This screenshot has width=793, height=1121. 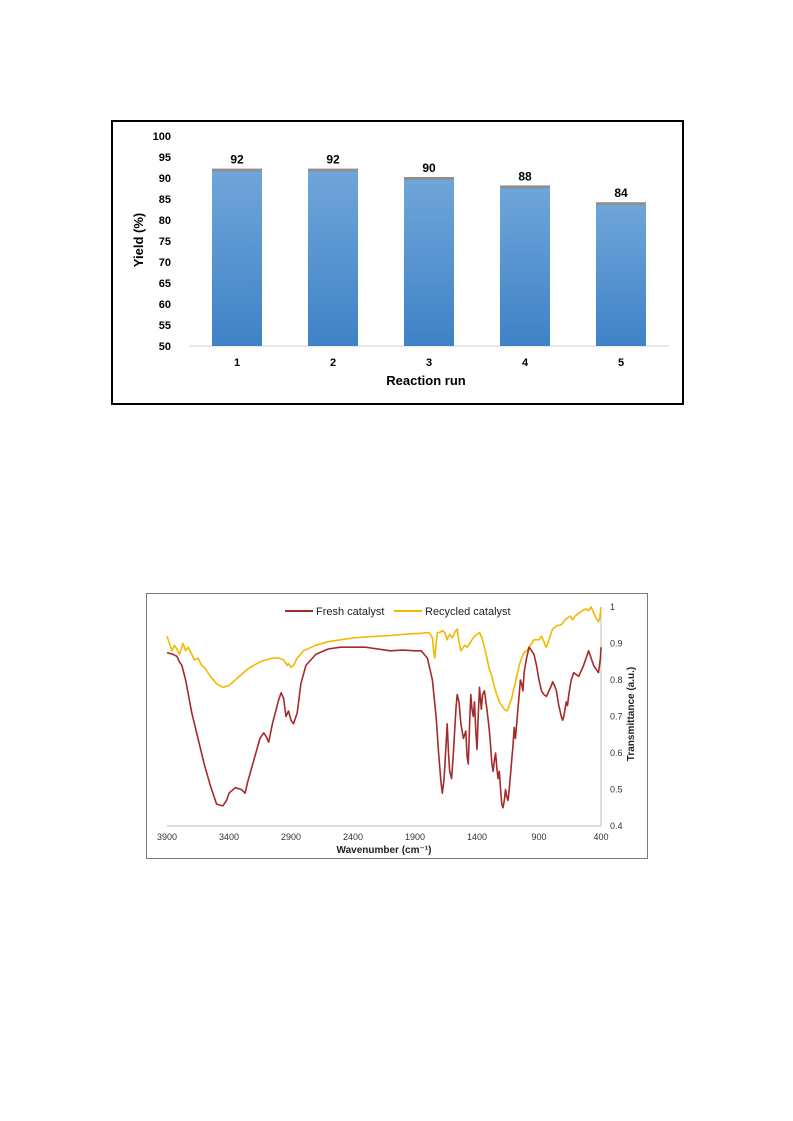 I want to click on bar-data-labels: 92 92 90 88 84, so click(x=429, y=177).